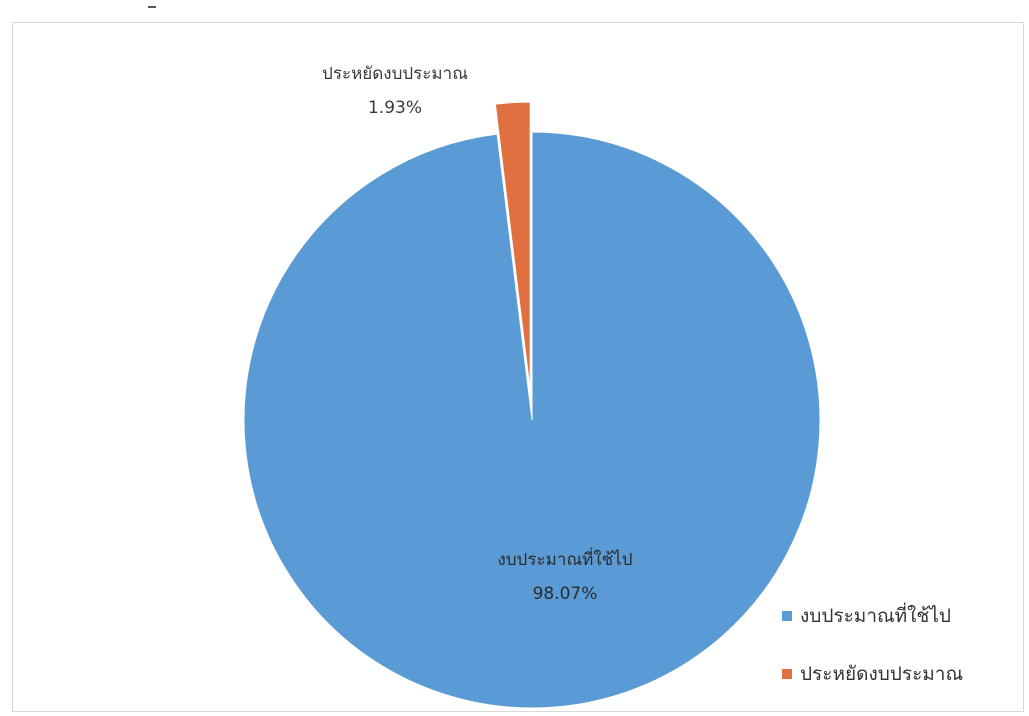  I want to click on legend-item-savings: ประหยัดงบประมาณ, so click(872, 674).